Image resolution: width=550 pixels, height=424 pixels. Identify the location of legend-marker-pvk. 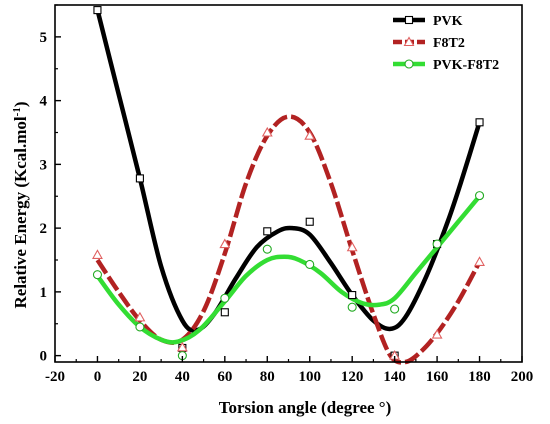
(409, 20).